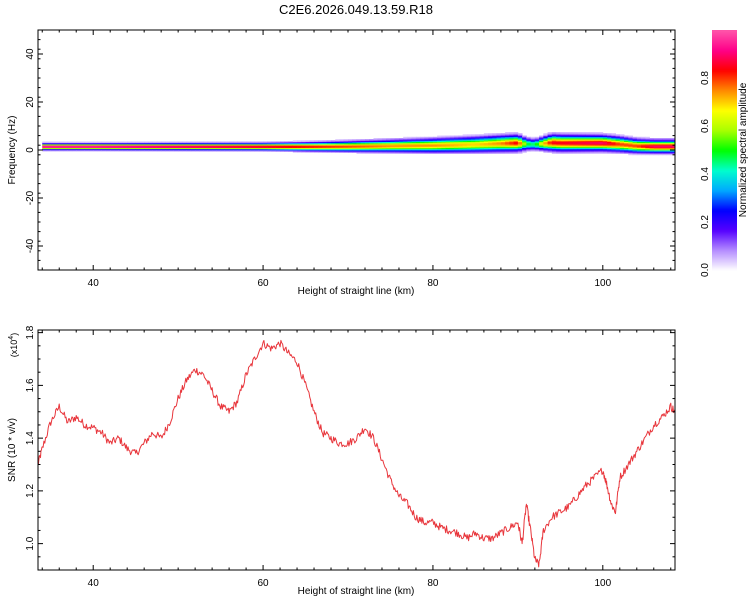 This screenshot has height=600, width=750. I want to click on snr-y-tick-label: 1.6, so click(30, 385).